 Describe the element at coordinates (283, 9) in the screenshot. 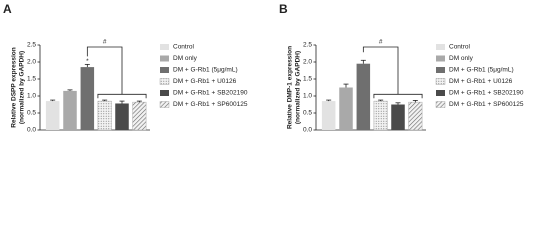

I see `panel-letter: B` at that location.